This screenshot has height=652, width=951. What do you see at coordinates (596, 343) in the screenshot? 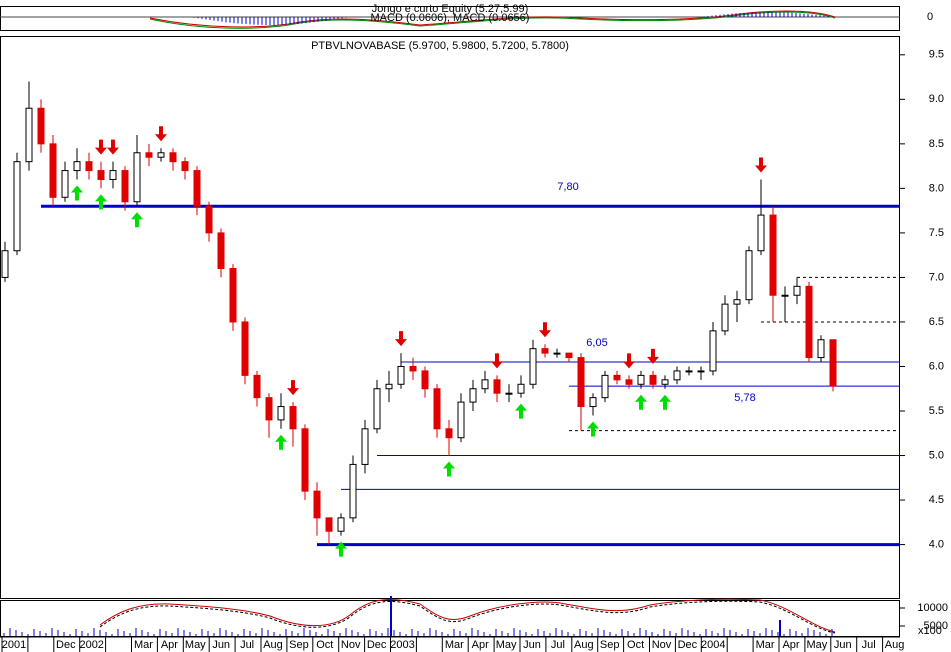
I see `level-label: 6,05` at bounding box center [596, 343].